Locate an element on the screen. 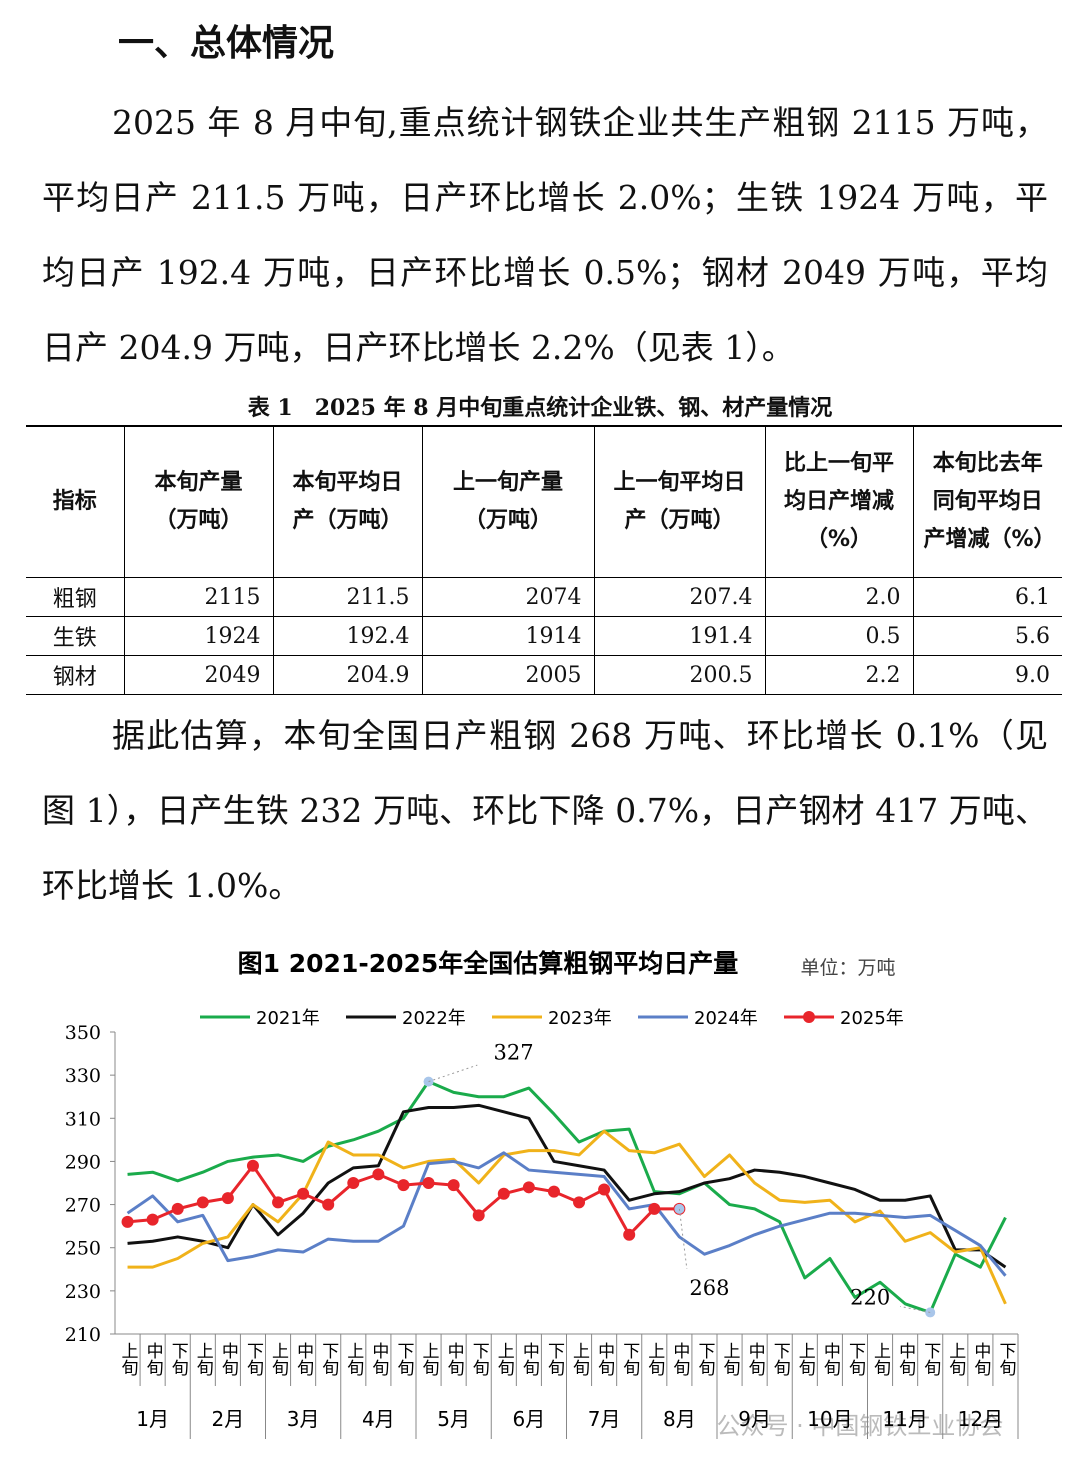  table-header: 指标 is located at coordinates (75, 501).